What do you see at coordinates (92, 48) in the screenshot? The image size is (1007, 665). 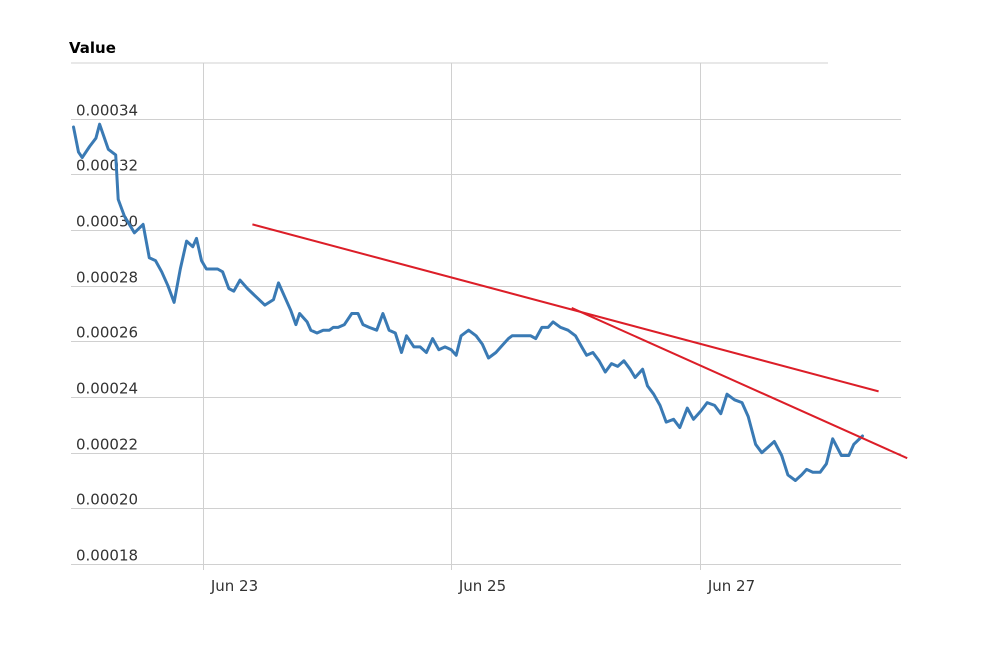 I see `y-axis-label: Value` at bounding box center [92, 48].